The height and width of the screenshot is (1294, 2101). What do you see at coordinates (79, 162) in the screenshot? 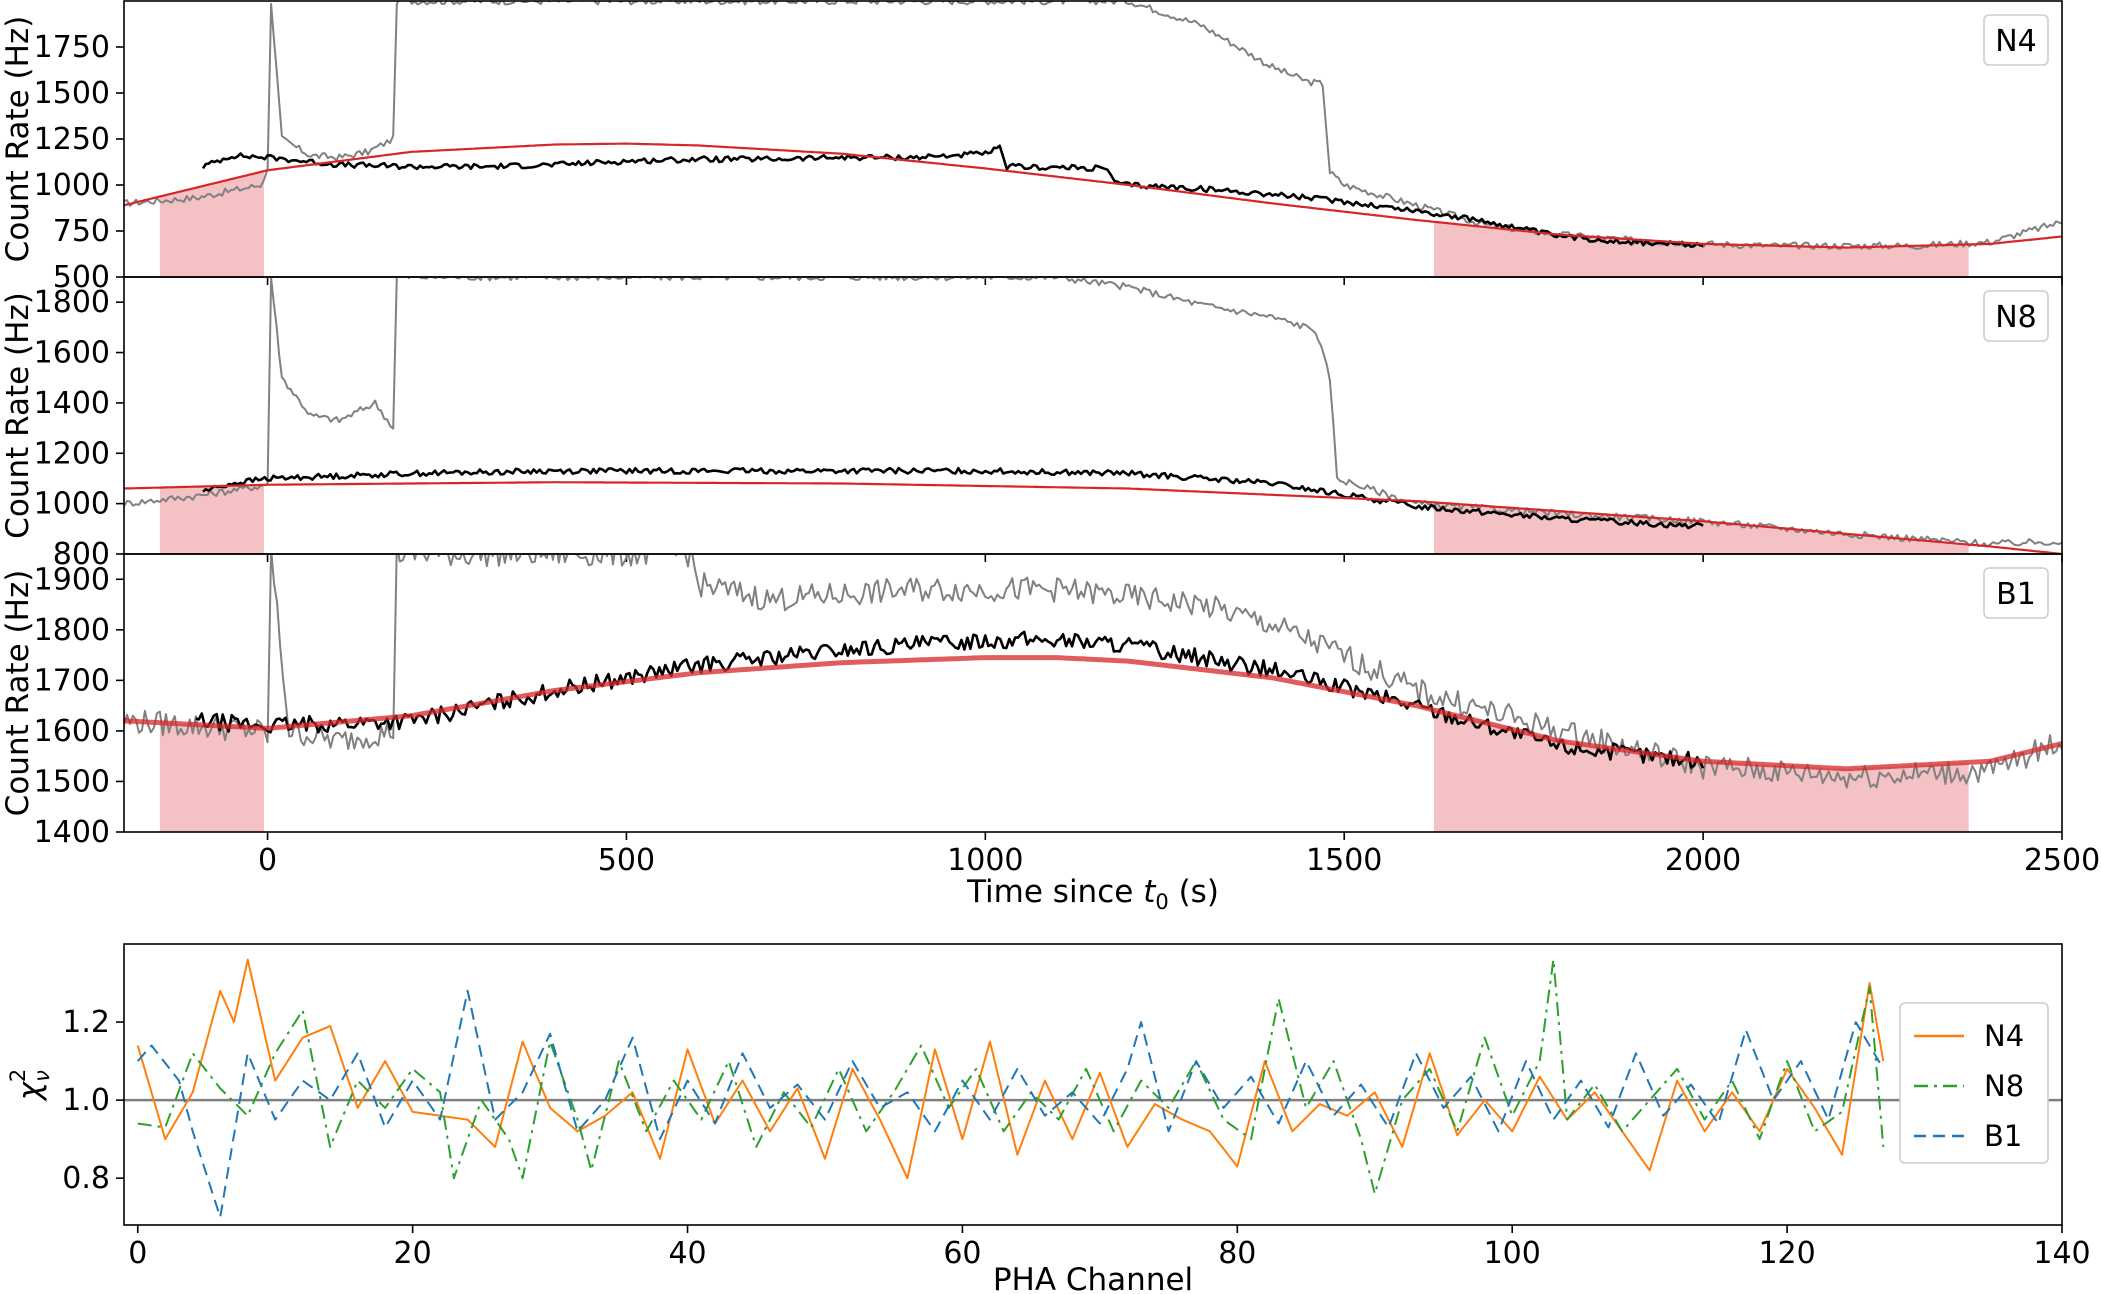
I see `y-ticks: 500 750 1000 1250 1500 1750` at bounding box center [79, 162].